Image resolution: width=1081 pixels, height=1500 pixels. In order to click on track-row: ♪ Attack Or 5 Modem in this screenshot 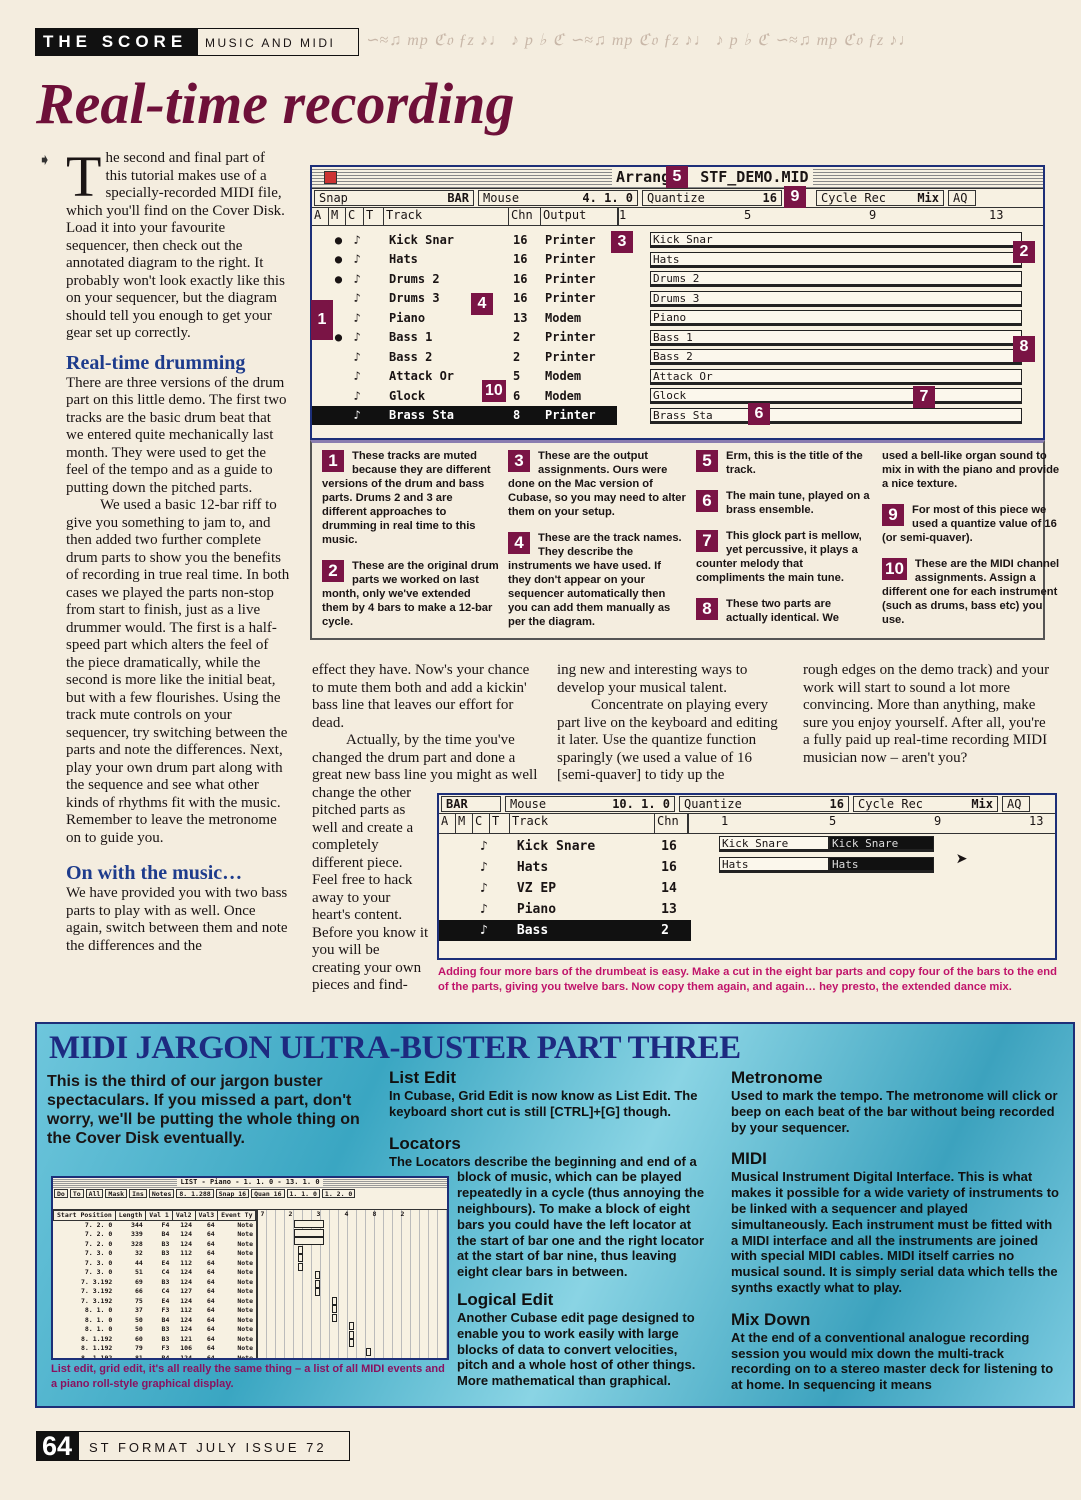, I will do `click(464, 377)`.